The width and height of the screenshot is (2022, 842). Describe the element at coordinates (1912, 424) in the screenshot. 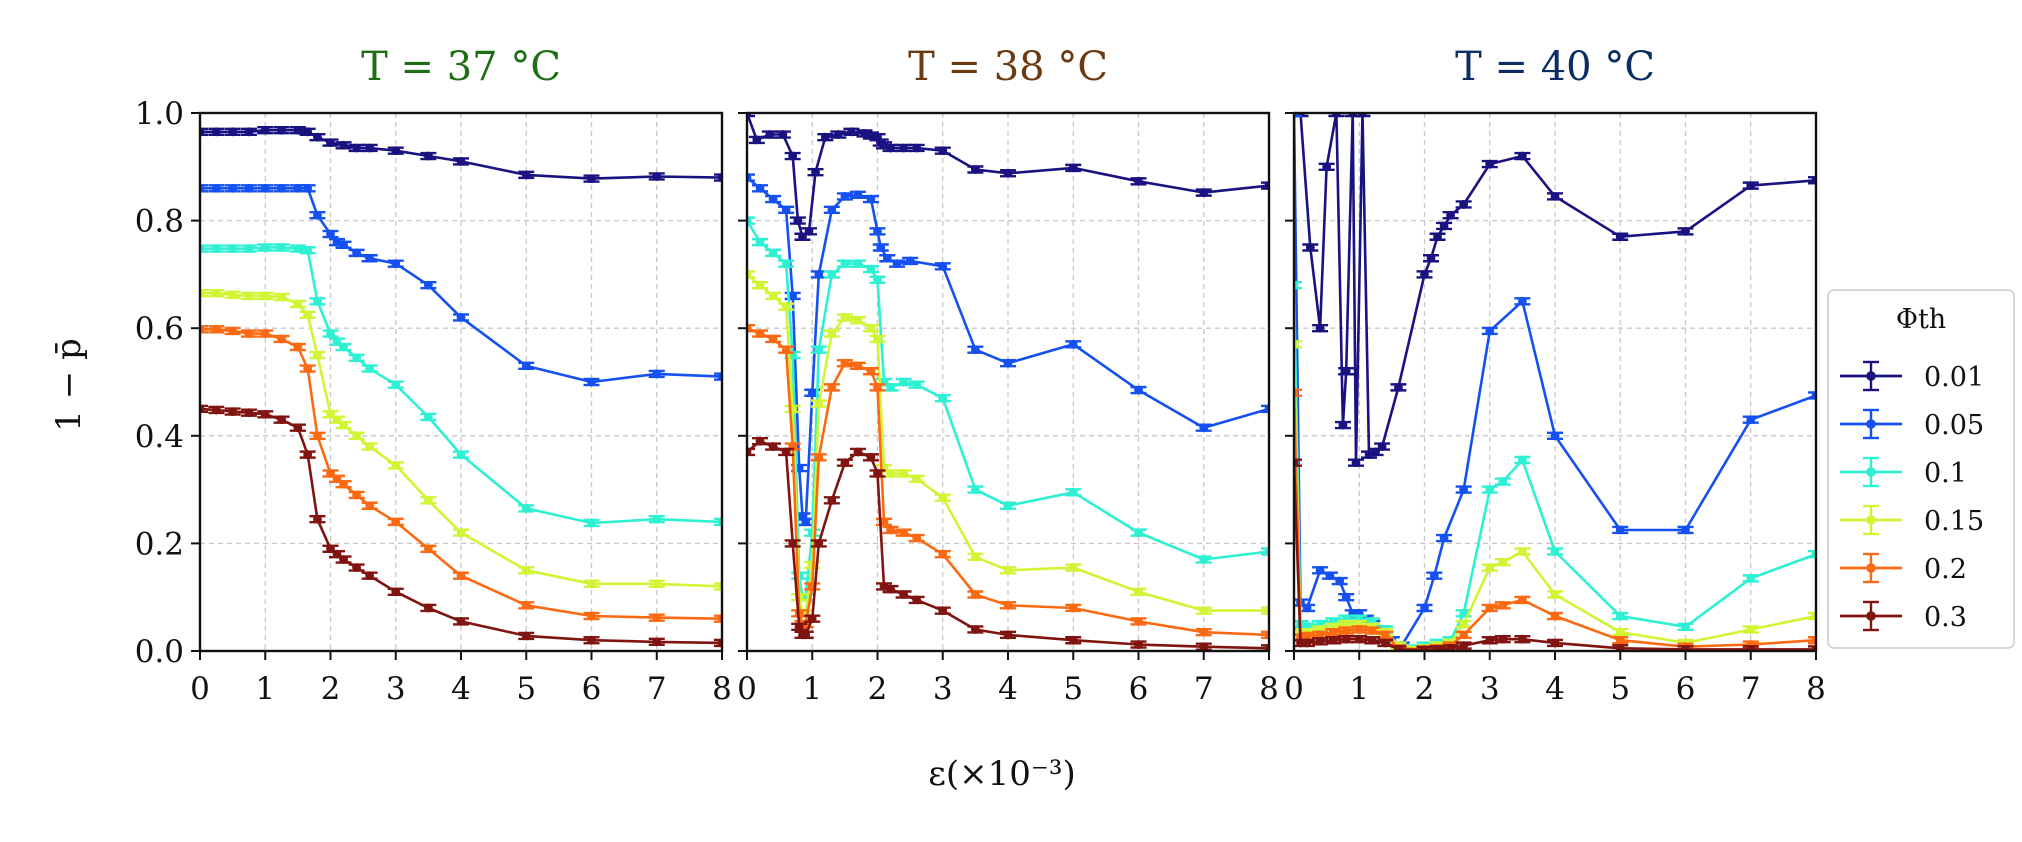

I see `legend-entry-0.05: 0.05` at that location.